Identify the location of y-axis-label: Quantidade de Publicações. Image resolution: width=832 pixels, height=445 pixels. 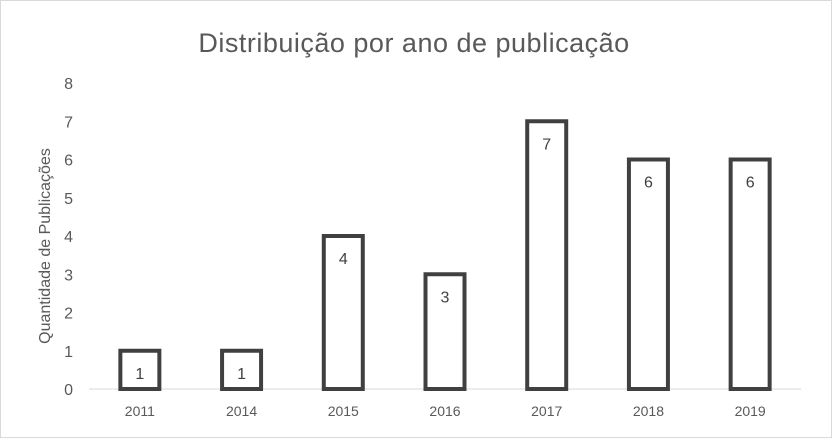
(45, 246).